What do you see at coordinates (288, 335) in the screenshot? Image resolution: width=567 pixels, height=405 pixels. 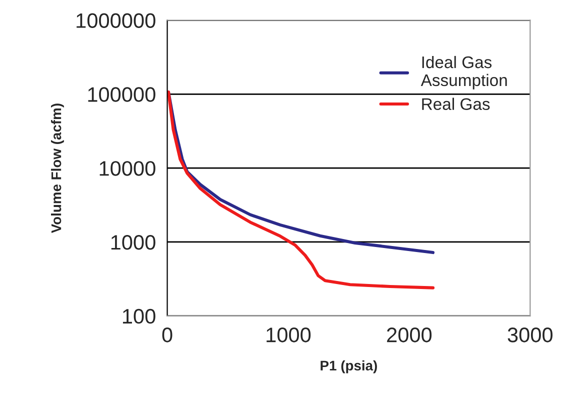 I see `x-tick-label: 1000` at bounding box center [288, 335].